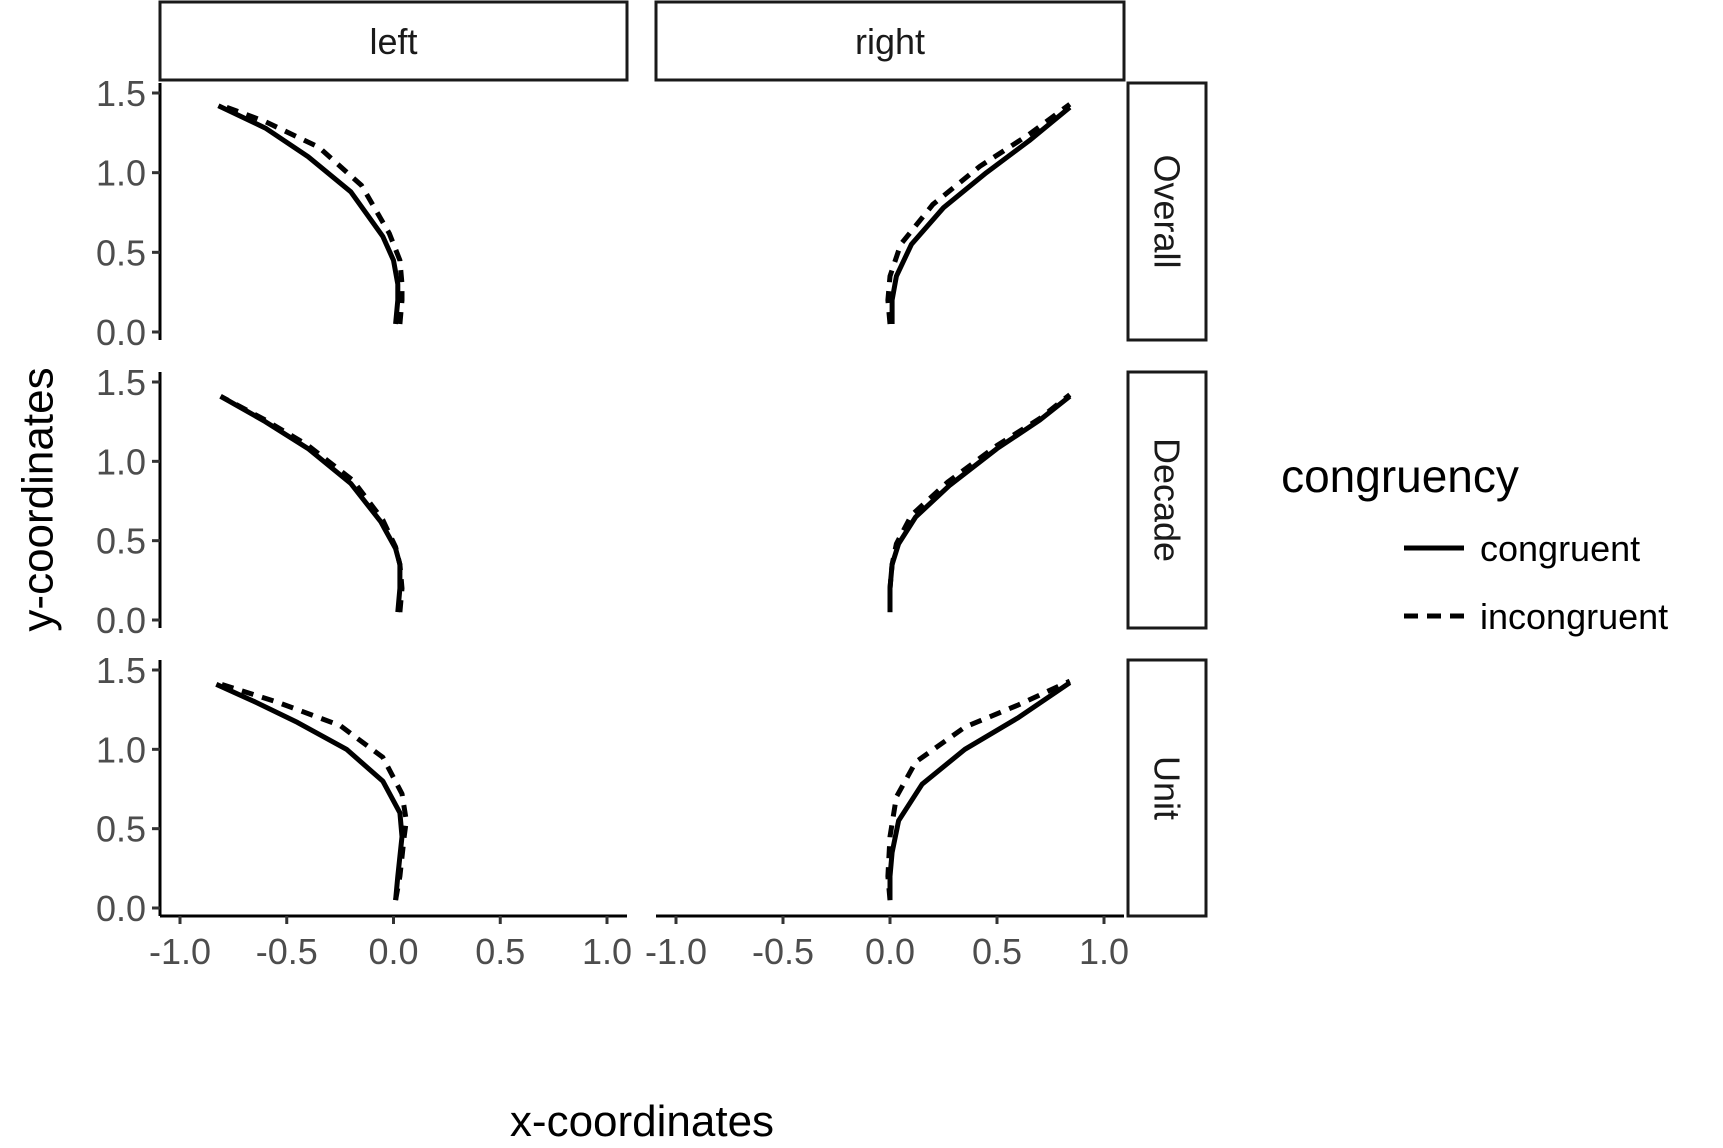 Image resolution: width=1723 pixels, height=1148 pixels. I want to click on row-strip-decade, so click(1167, 500).